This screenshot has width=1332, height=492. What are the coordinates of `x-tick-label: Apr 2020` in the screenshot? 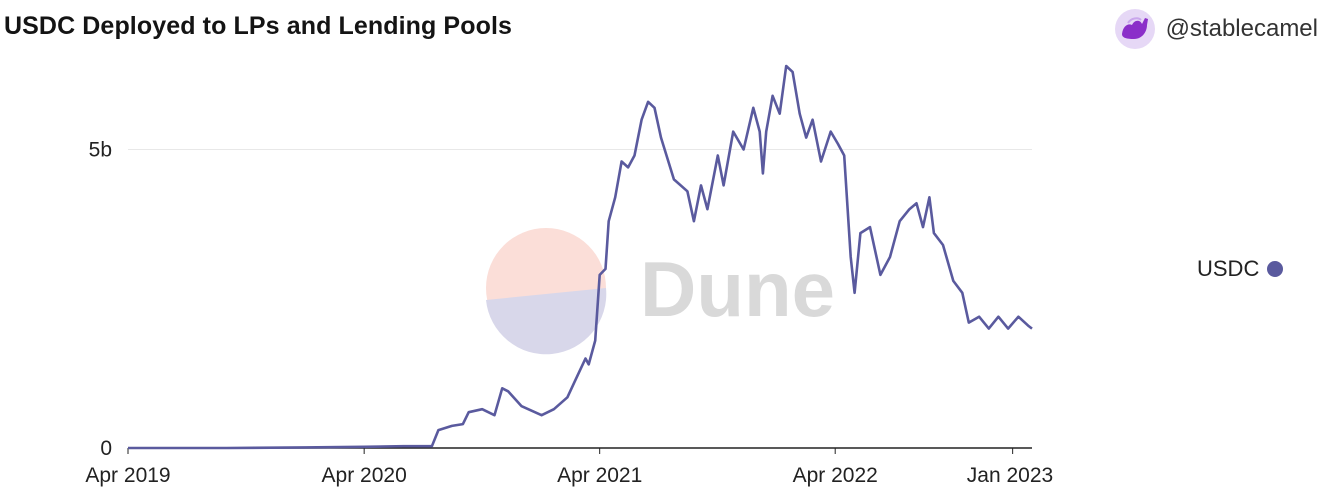 It's located at (364, 475).